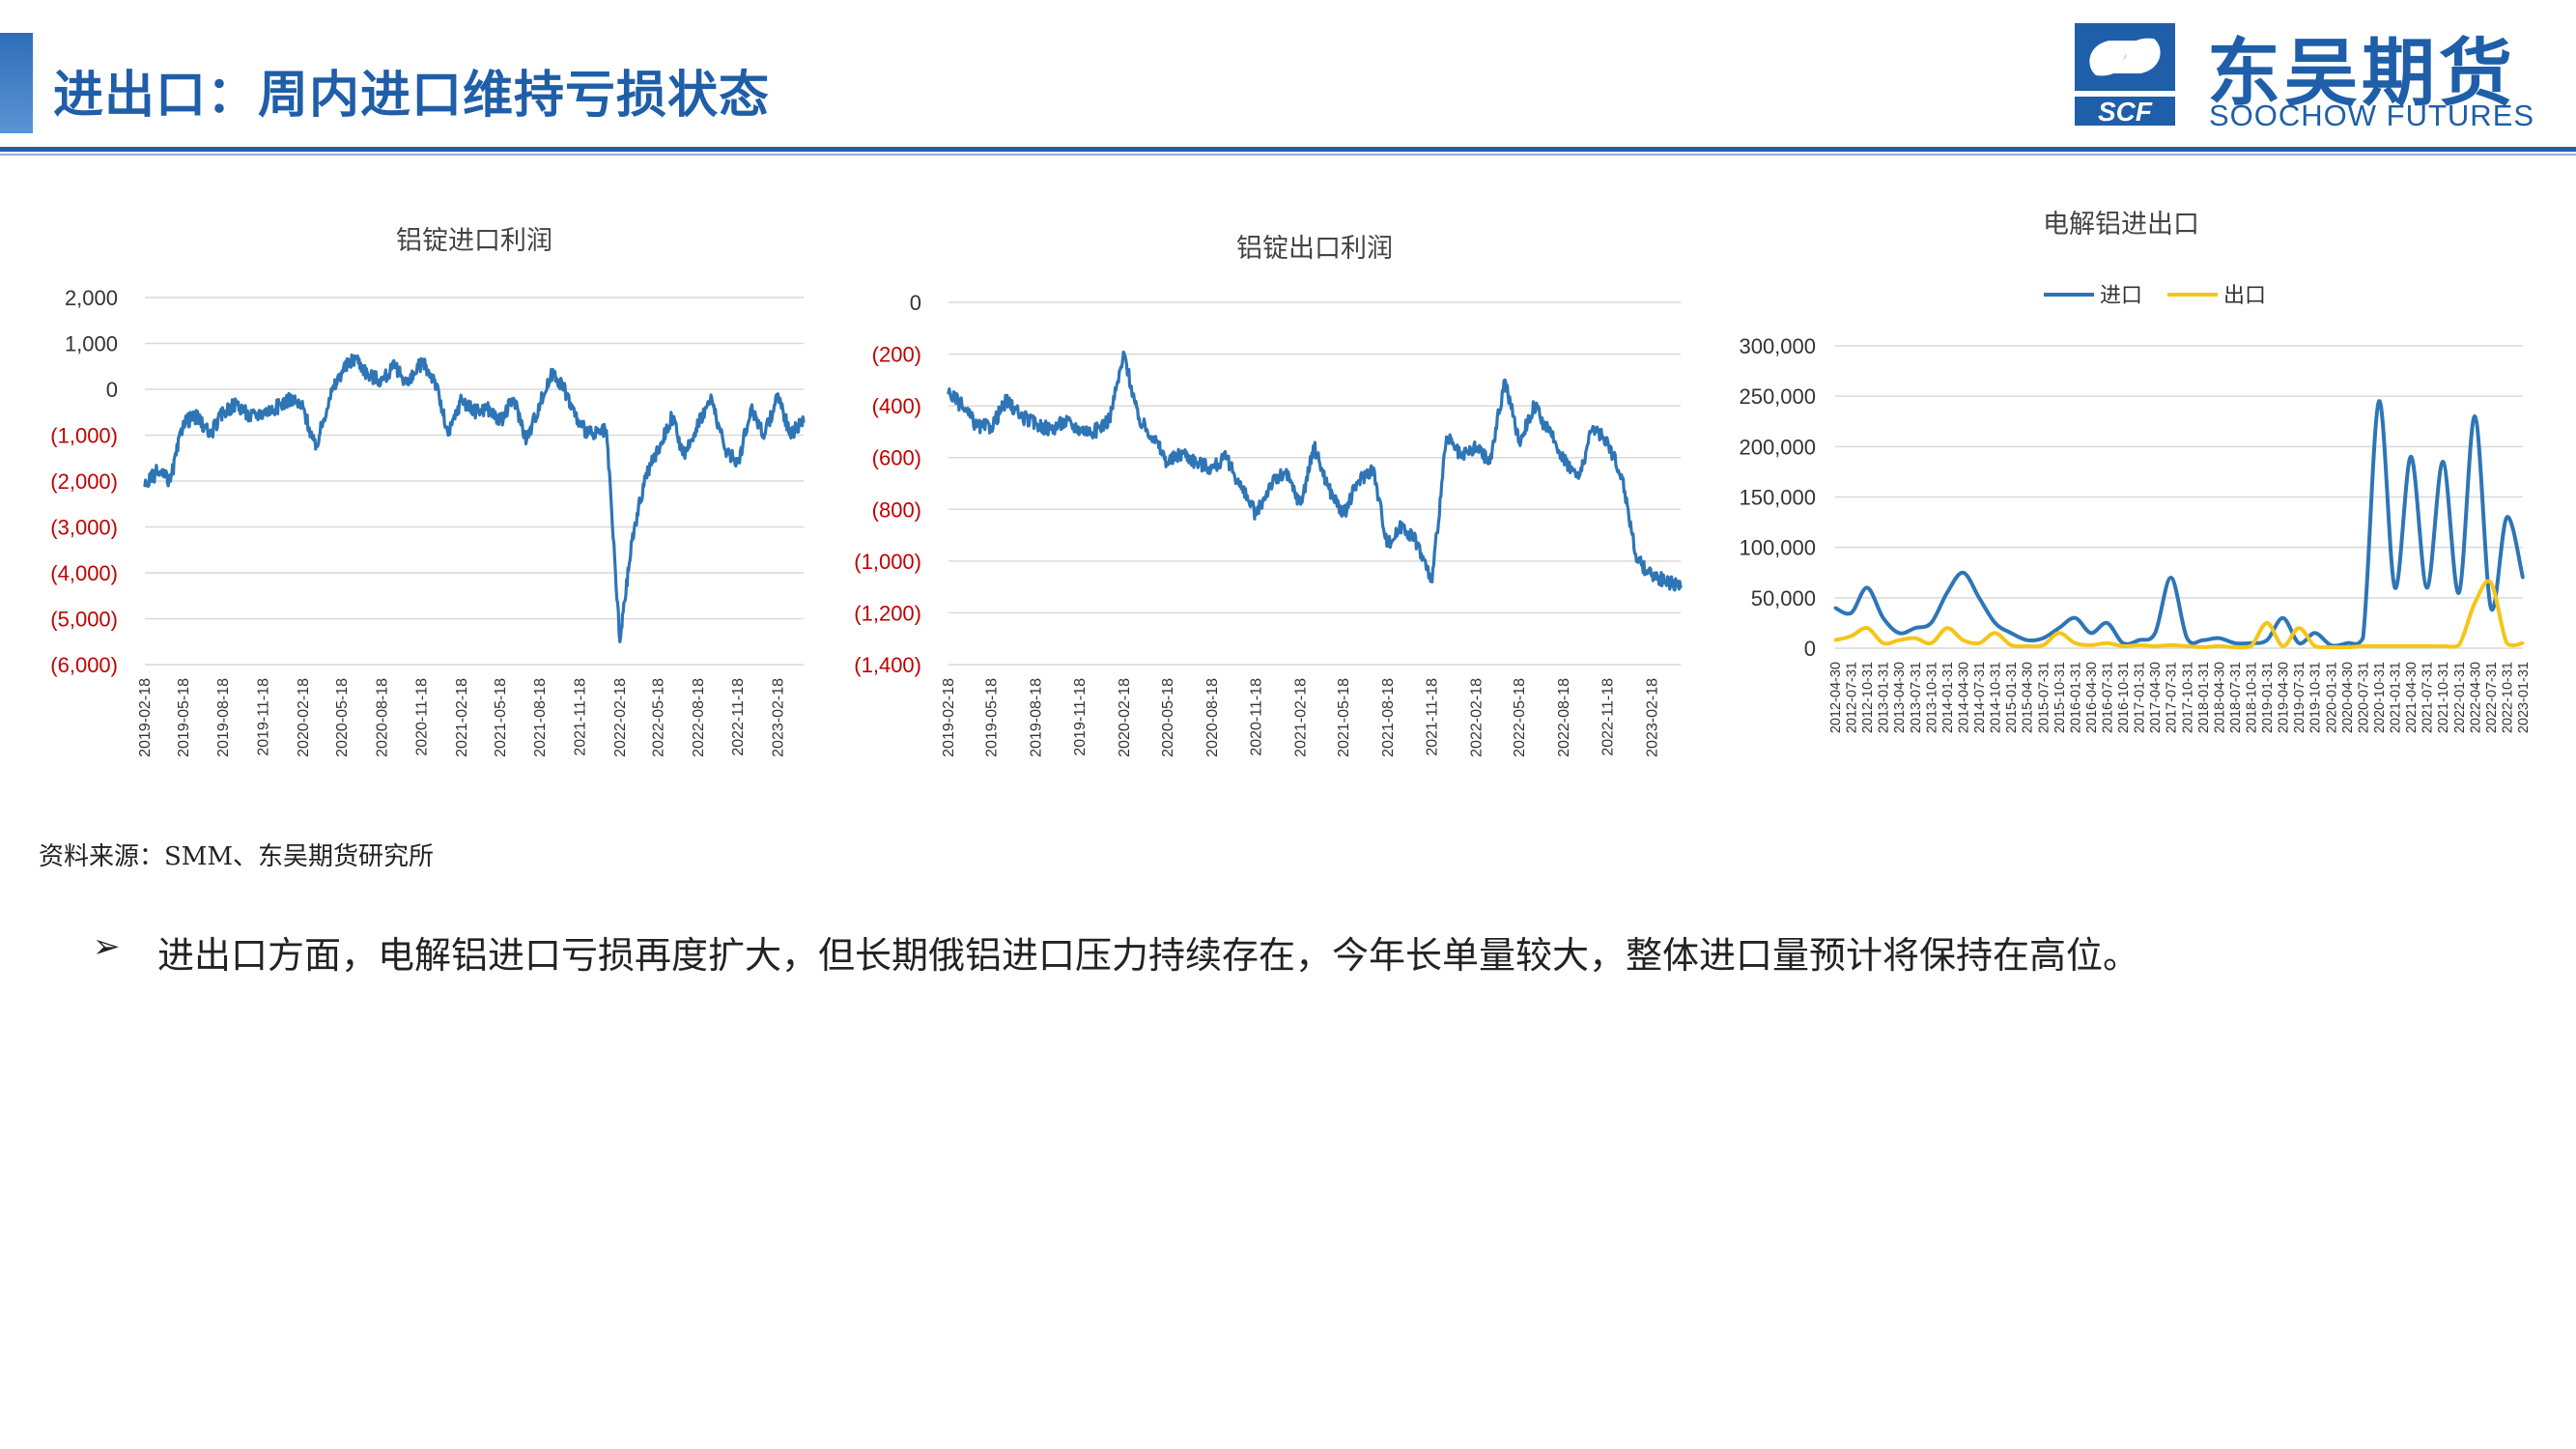 This screenshot has height=1449, width=2576. What do you see at coordinates (2316, 697) in the screenshot?
I see `x-tick-label: 2019-10-31` at bounding box center [2316, 697].